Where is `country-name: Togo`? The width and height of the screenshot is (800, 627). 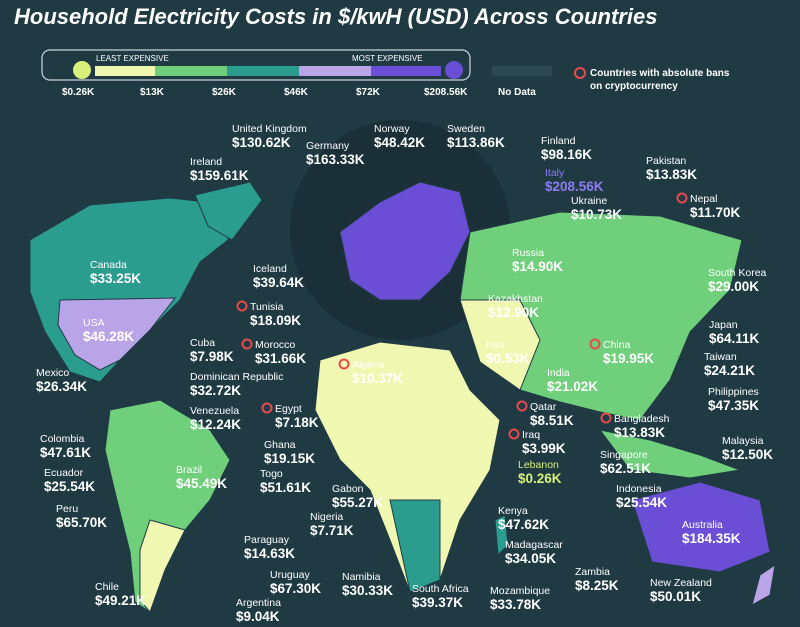
country-name: Togo is located at coordinates (271, 474).